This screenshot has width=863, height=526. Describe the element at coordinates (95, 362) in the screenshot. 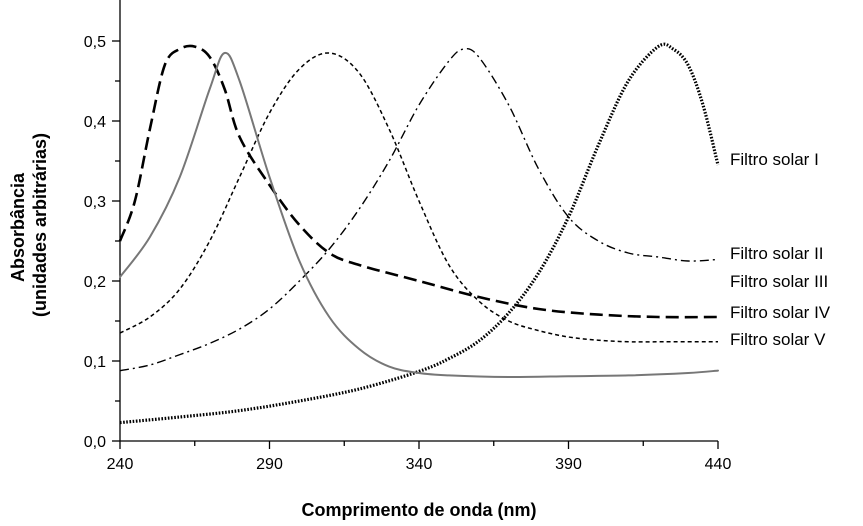

I see `y-tick-label: 0,1` at that location.